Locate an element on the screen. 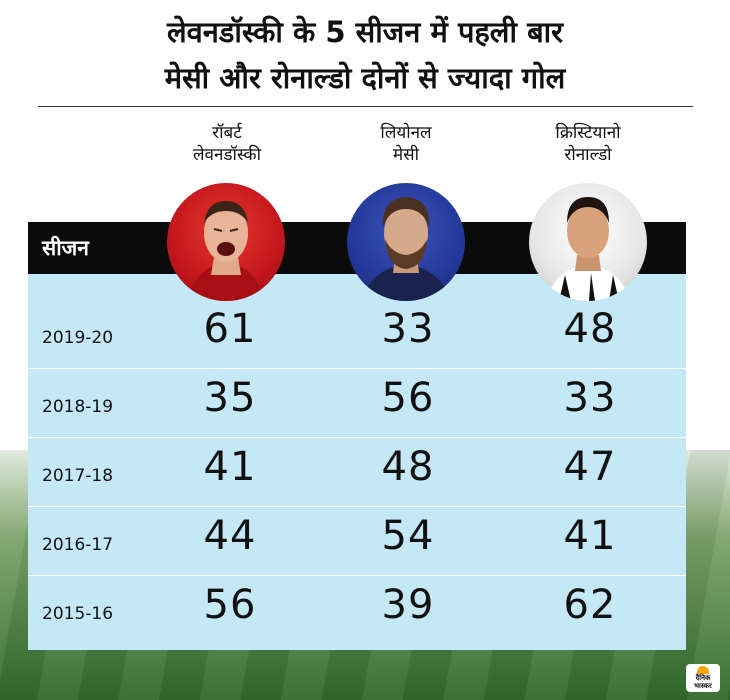  ronaldo-goals: 41 is located at coordinates (590, 536).